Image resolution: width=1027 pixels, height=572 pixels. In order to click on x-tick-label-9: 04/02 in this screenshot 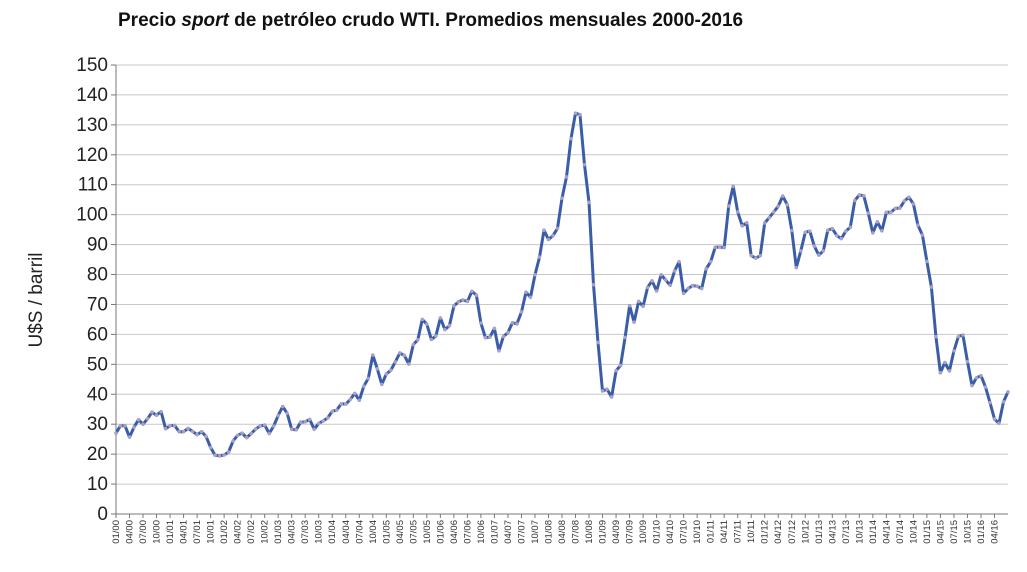, I will do `click(238, 532)`.